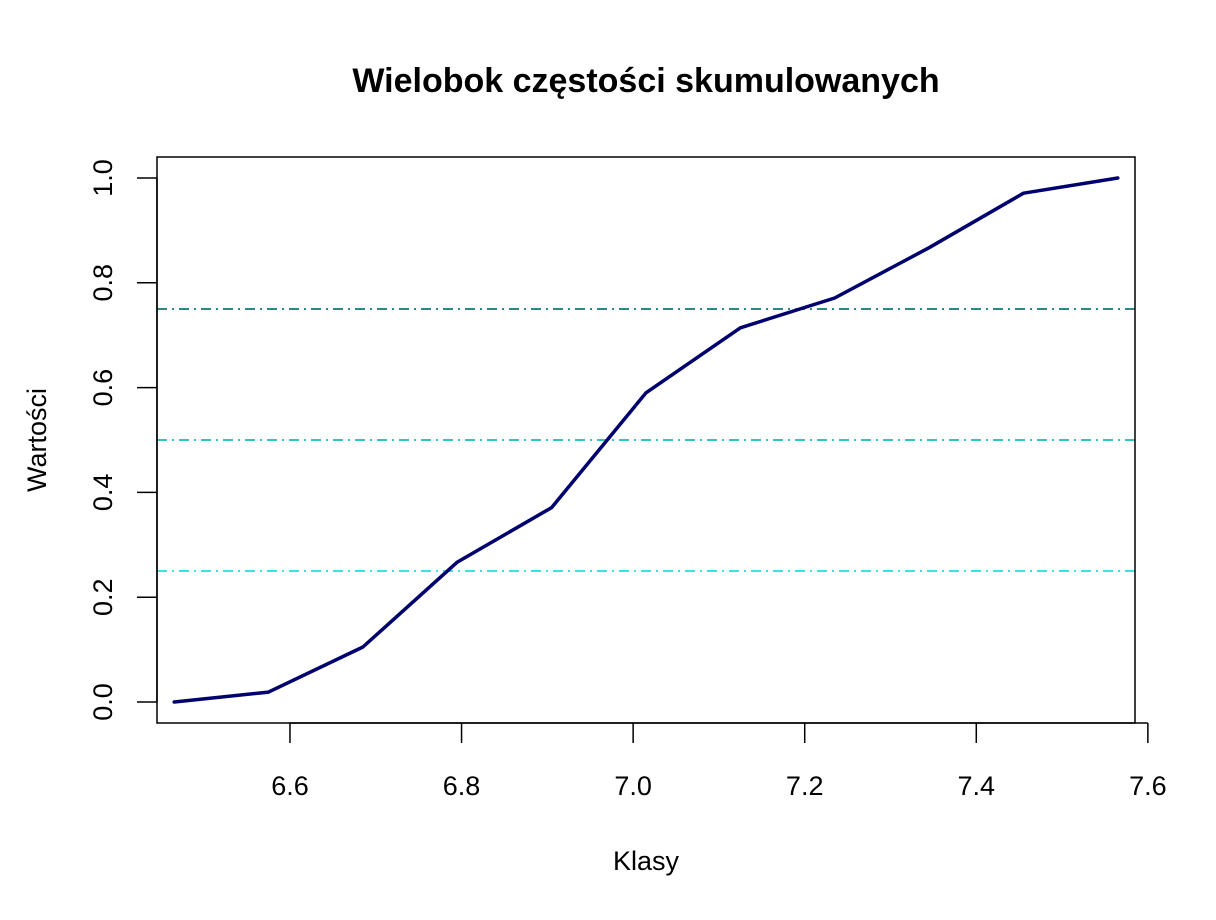 This screenshot has height=920, width=1216. I want to click on x-axis-label: Klasy, so click(646, 861).